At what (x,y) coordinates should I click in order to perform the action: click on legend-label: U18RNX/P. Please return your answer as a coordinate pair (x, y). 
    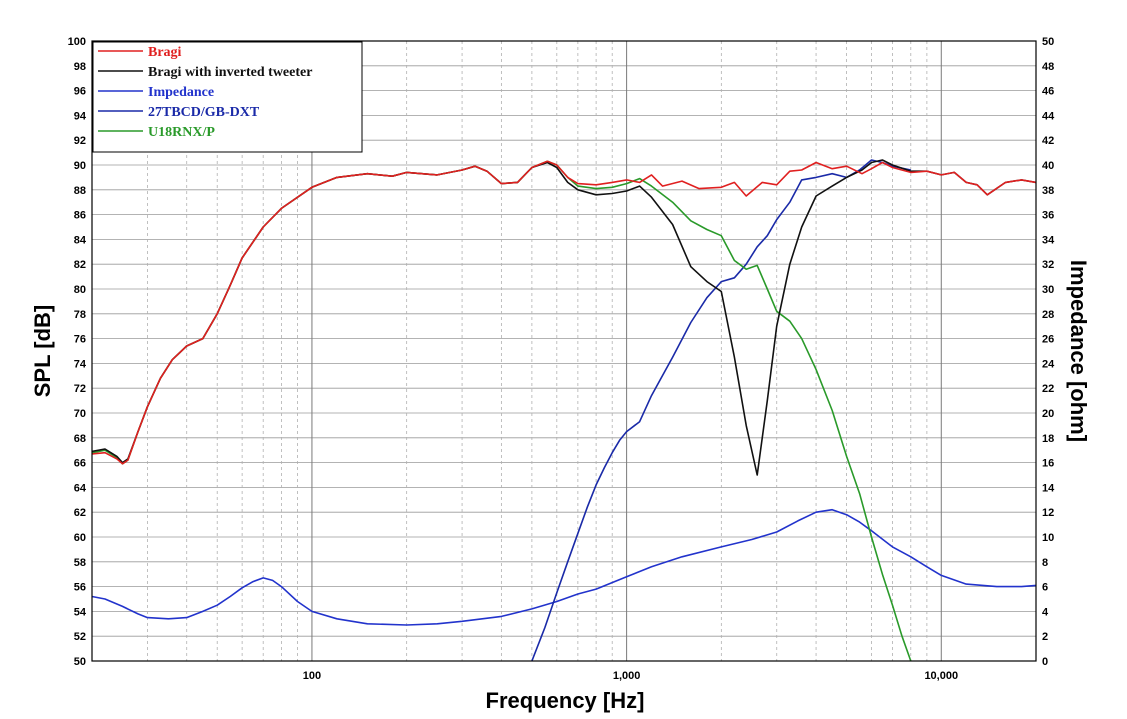
    Looking at the image, I should click on (181, 132).